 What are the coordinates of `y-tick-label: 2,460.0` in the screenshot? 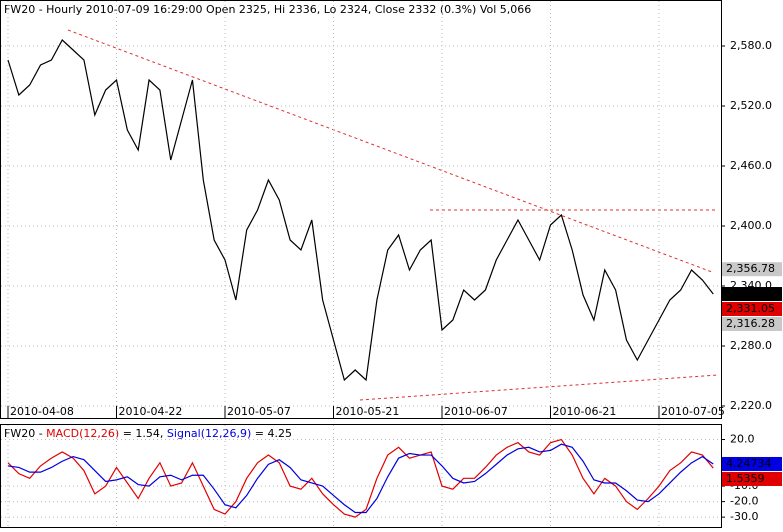 It's located at (751, 165).